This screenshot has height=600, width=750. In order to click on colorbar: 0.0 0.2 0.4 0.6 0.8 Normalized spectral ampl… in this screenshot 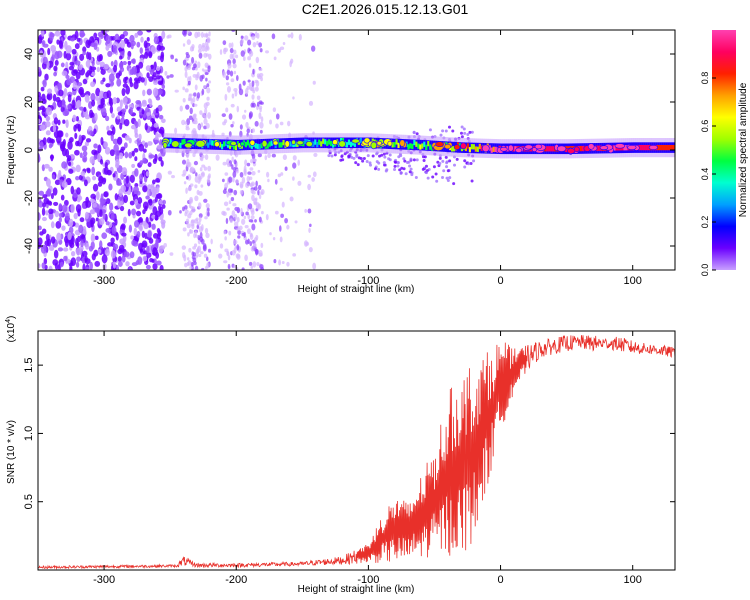, I will do `click(724, 153)`.